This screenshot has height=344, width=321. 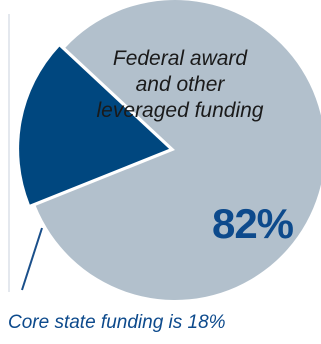 I want to click on large-slice-label-line-2: and other, so click(x=180, y=84).